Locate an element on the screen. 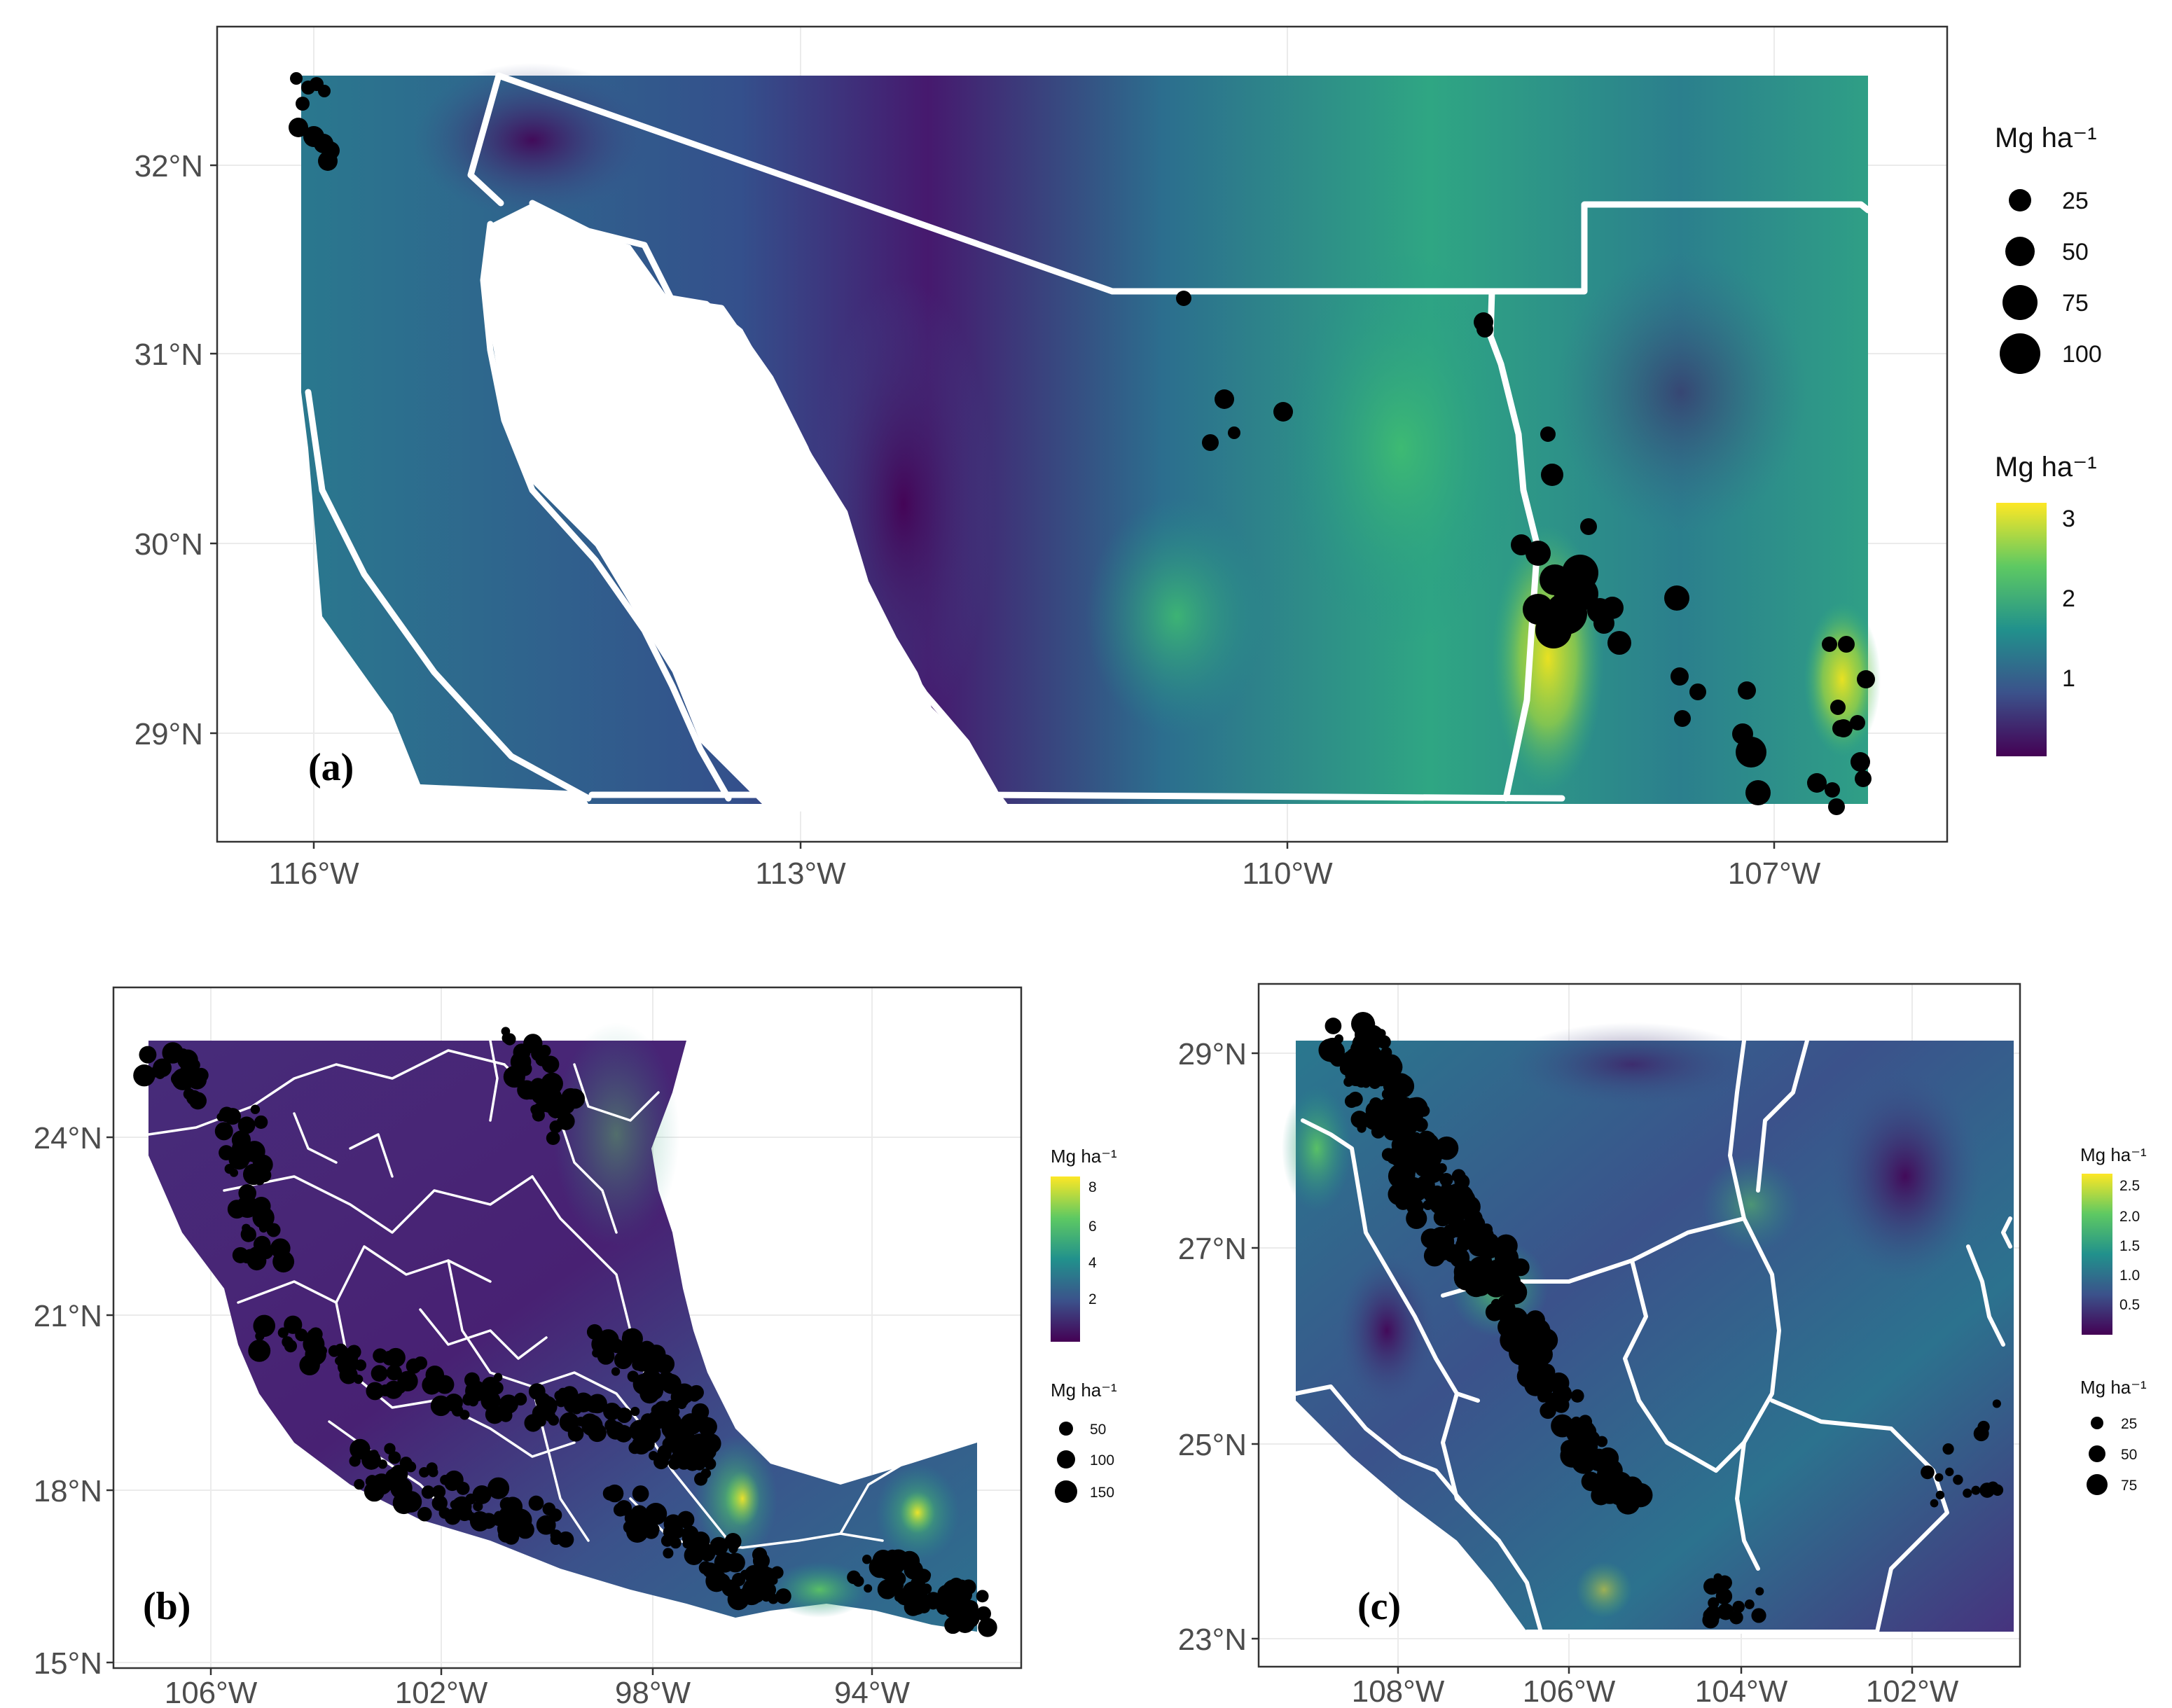 The width and height of the screenshot is (2172, 1708). legend-label: 1.0 is located at coordinates (2129, 1276).